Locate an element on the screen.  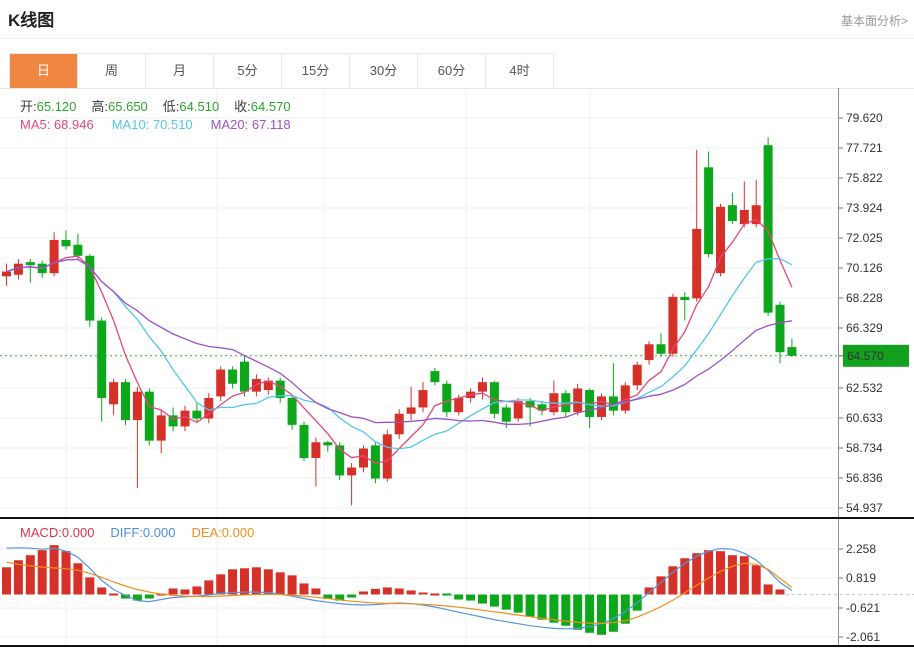
open-value: 65.120 is located at coordinates (56, 106).